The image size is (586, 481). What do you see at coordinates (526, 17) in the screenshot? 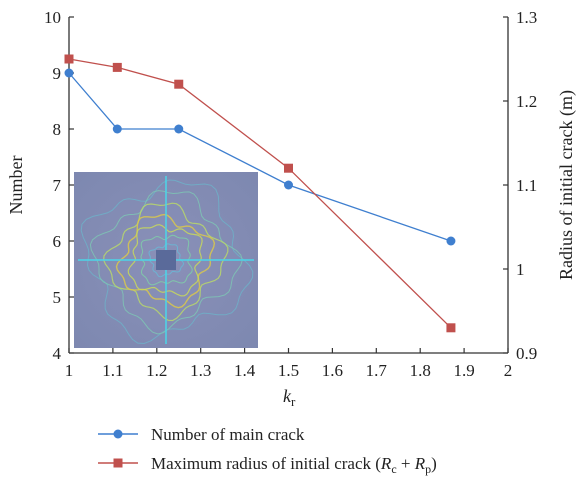
I see `right-tick-label: 1.3` at bounding box center [526, 17].